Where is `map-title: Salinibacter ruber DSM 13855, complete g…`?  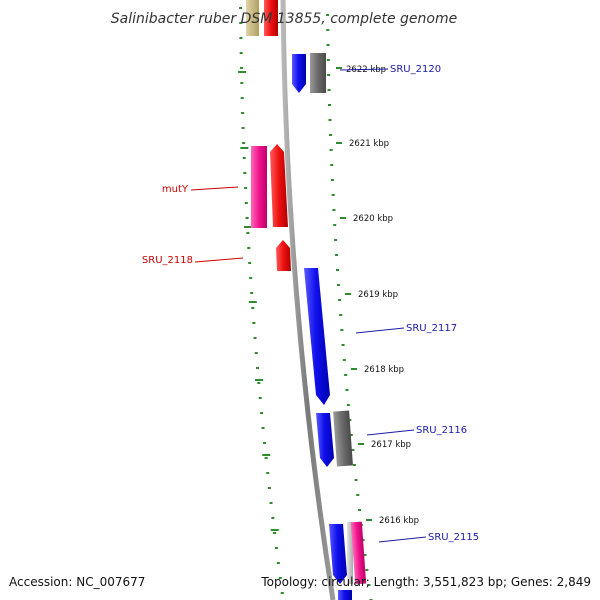
map-title: Salinibacter ruber DSM 13855, complete g… is located at coordinates (284, 19).